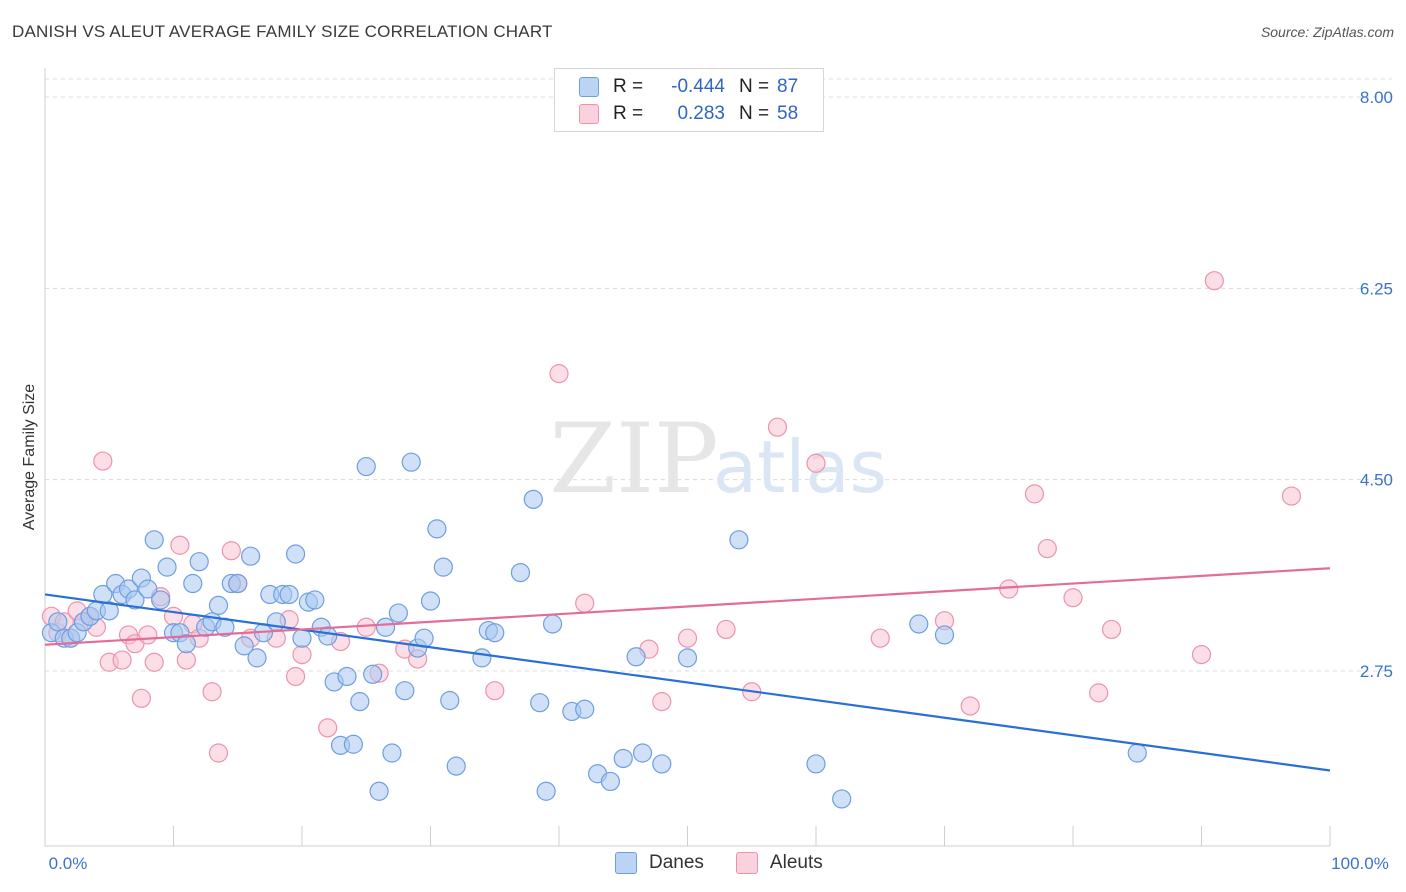 This screenshot has width=1406, height=892. I want to click on watermark-atlas: atlas, so click(800, 467).